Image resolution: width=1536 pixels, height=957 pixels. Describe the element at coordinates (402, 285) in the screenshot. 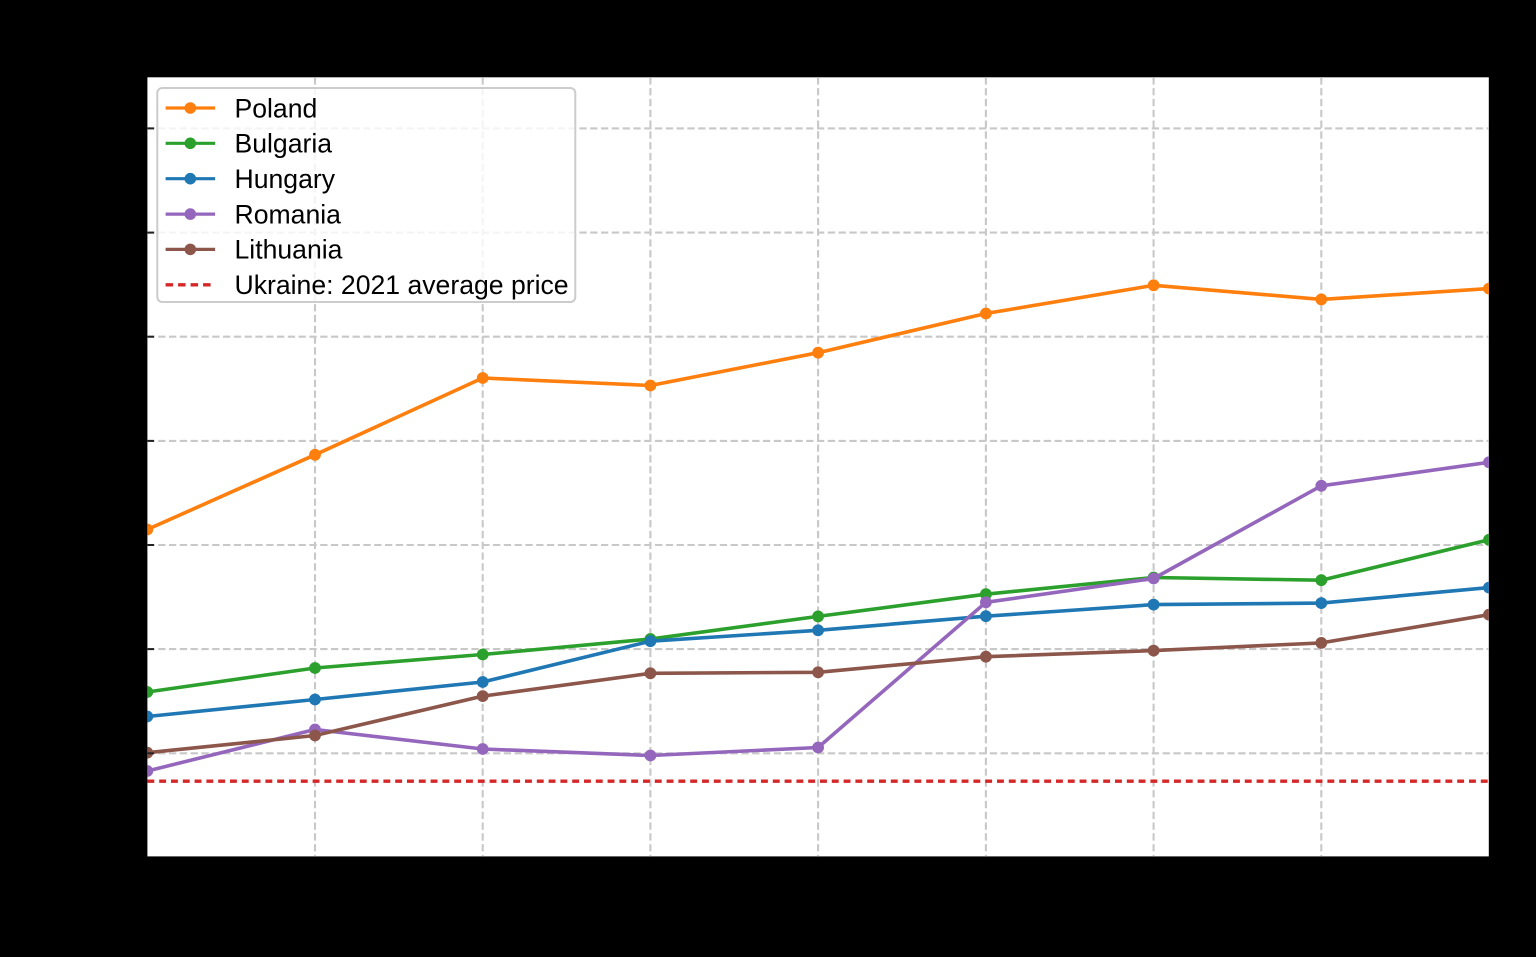

I see `svg-text: Ukraine: 2021 average price` at that location.